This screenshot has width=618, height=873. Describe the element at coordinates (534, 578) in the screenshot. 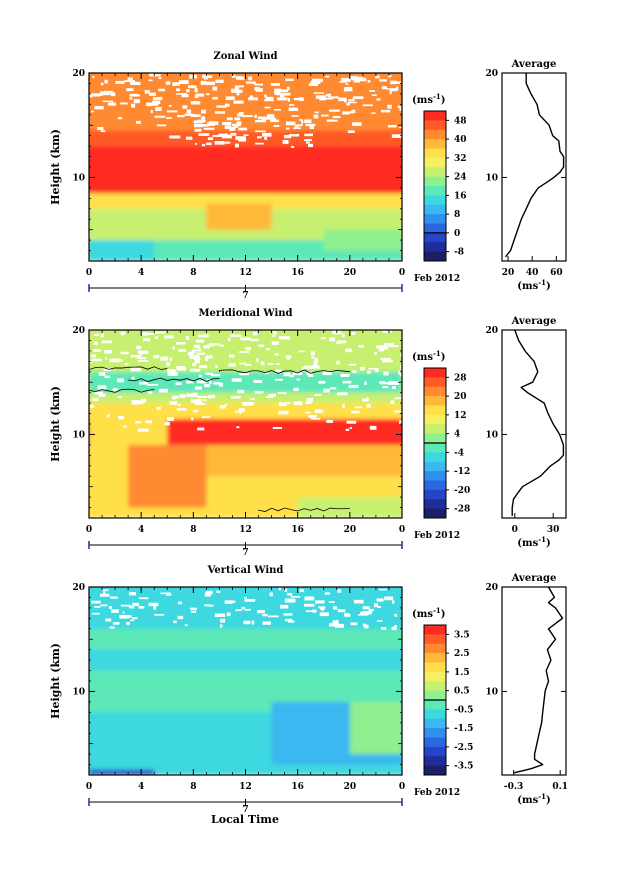

I see `profile-title: Average` at that location.